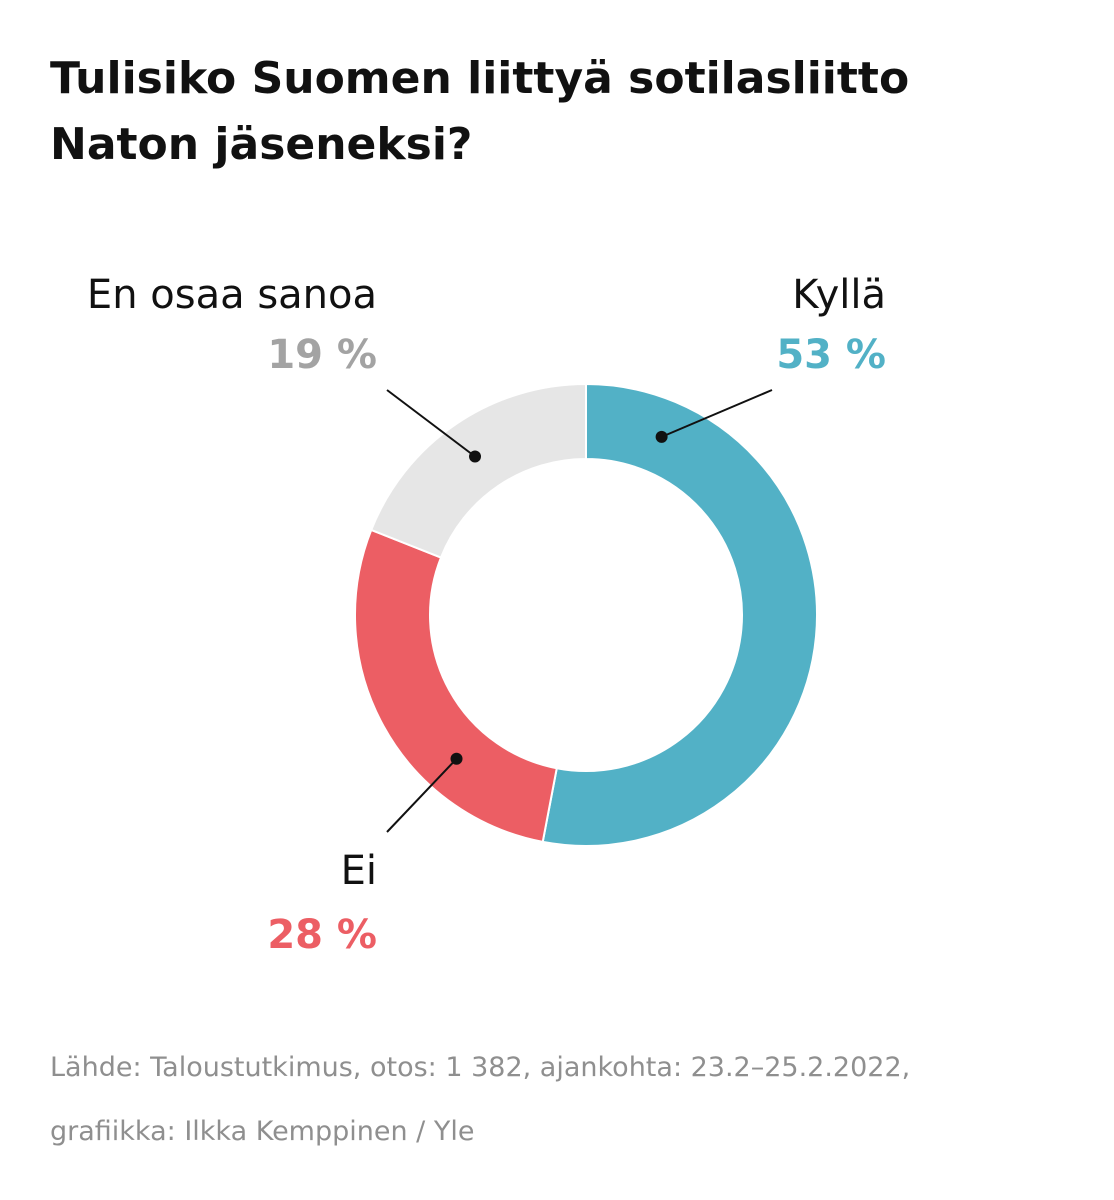 Image resolution: width=1114 pixels, height=1200 pixels. What do you see at coordinates (839, 295) in the screenshot?
I see `slice-label-kyllä: Kyllä` at bounding box center [839, 295].